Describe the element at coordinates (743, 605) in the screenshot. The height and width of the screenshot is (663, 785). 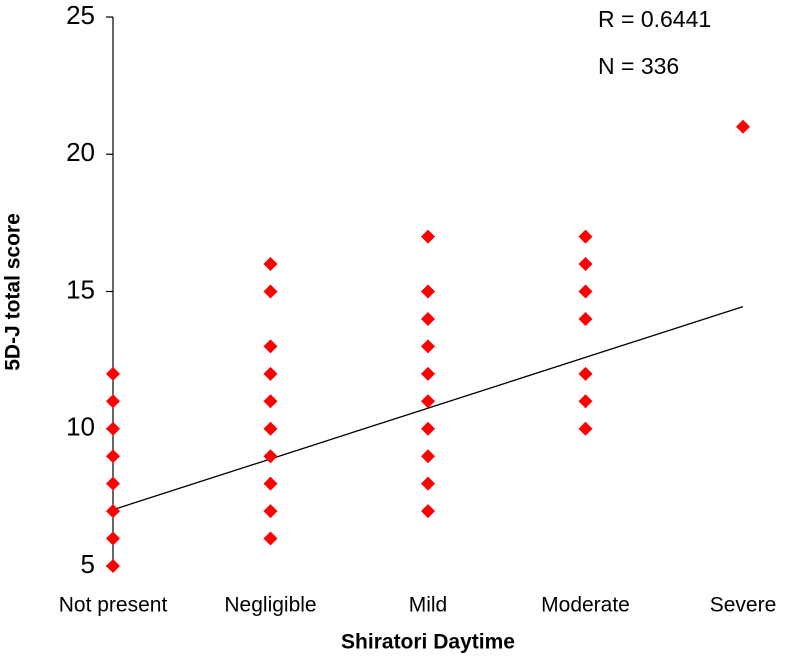
I see `x-tick-label: Severe` at that location.